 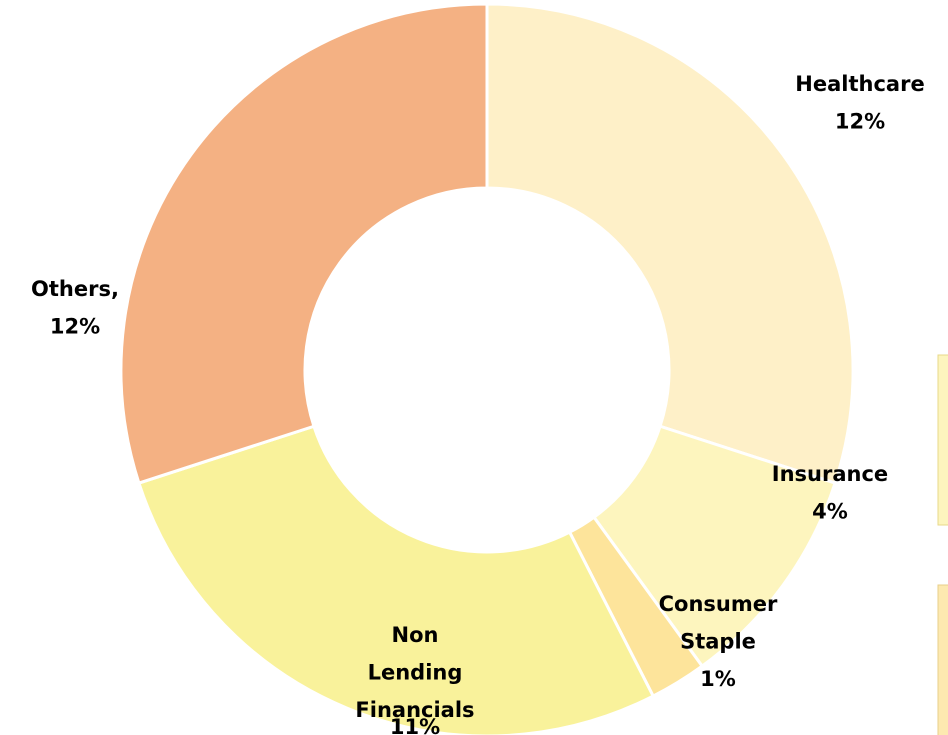 I want to click on value-label: 4%, so click(x=830, y=512).